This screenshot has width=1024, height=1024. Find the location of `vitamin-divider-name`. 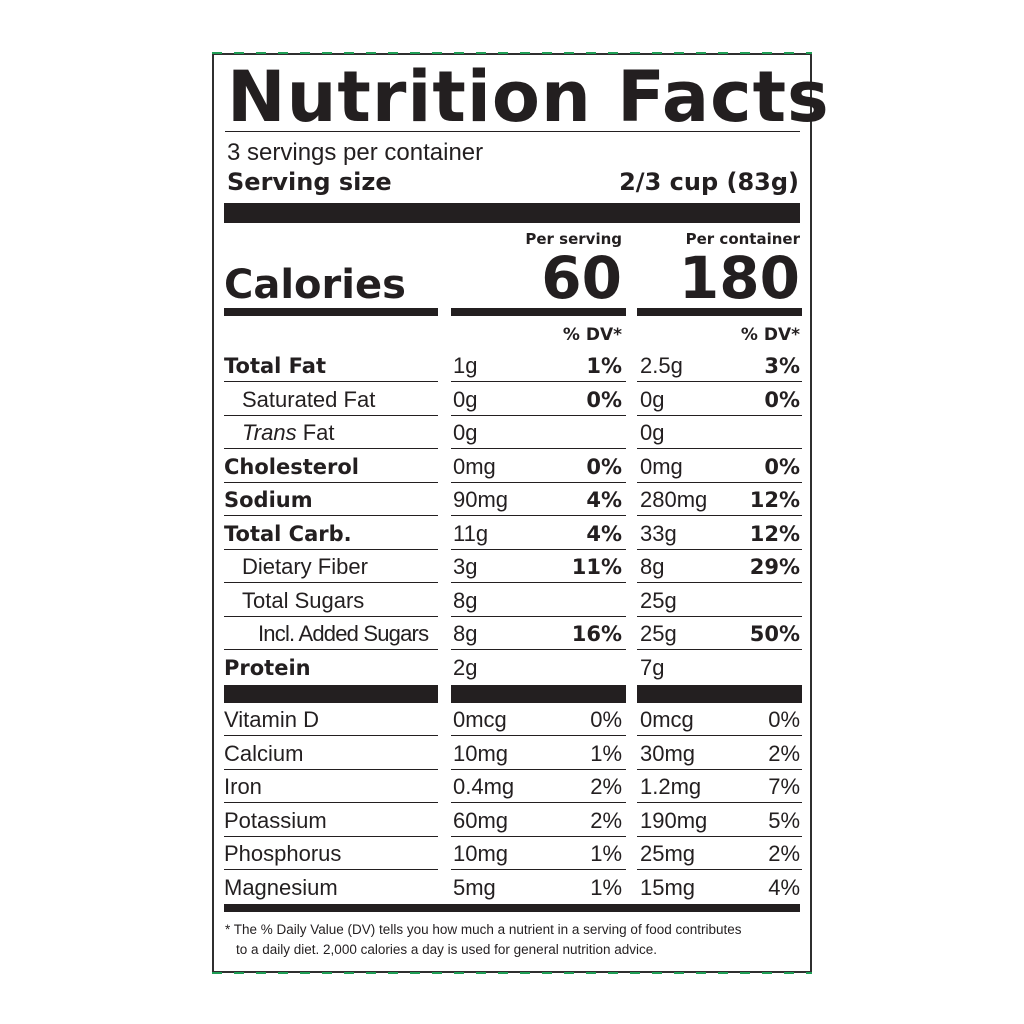

vitamin-divider-name is located at coordinates (331, 694).